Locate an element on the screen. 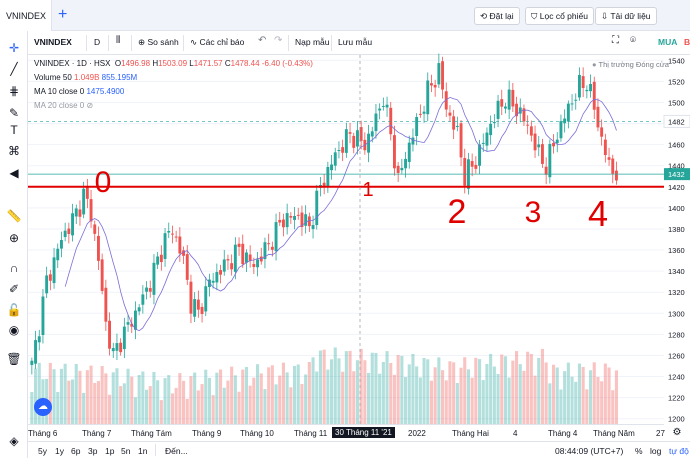  redo-icon: ↷ is located at coordinates (278, 40).